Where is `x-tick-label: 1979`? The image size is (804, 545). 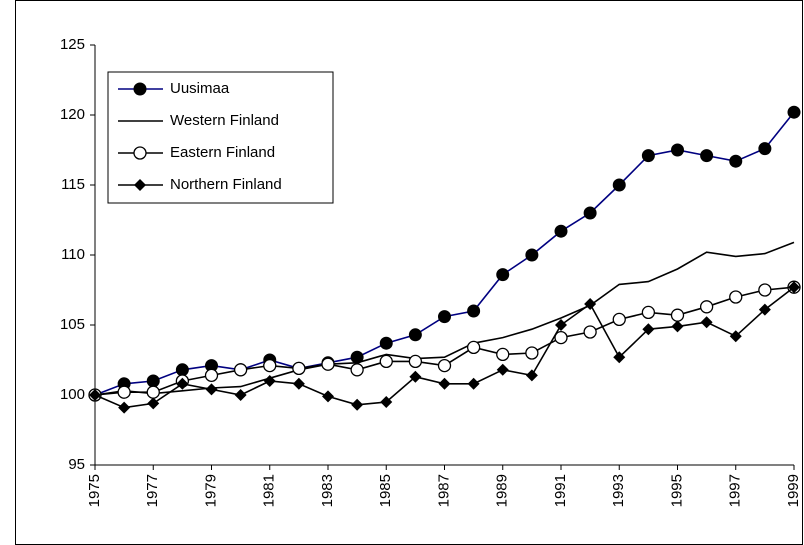
x-tick-label: 1979 is located at coordinates (210, 490).